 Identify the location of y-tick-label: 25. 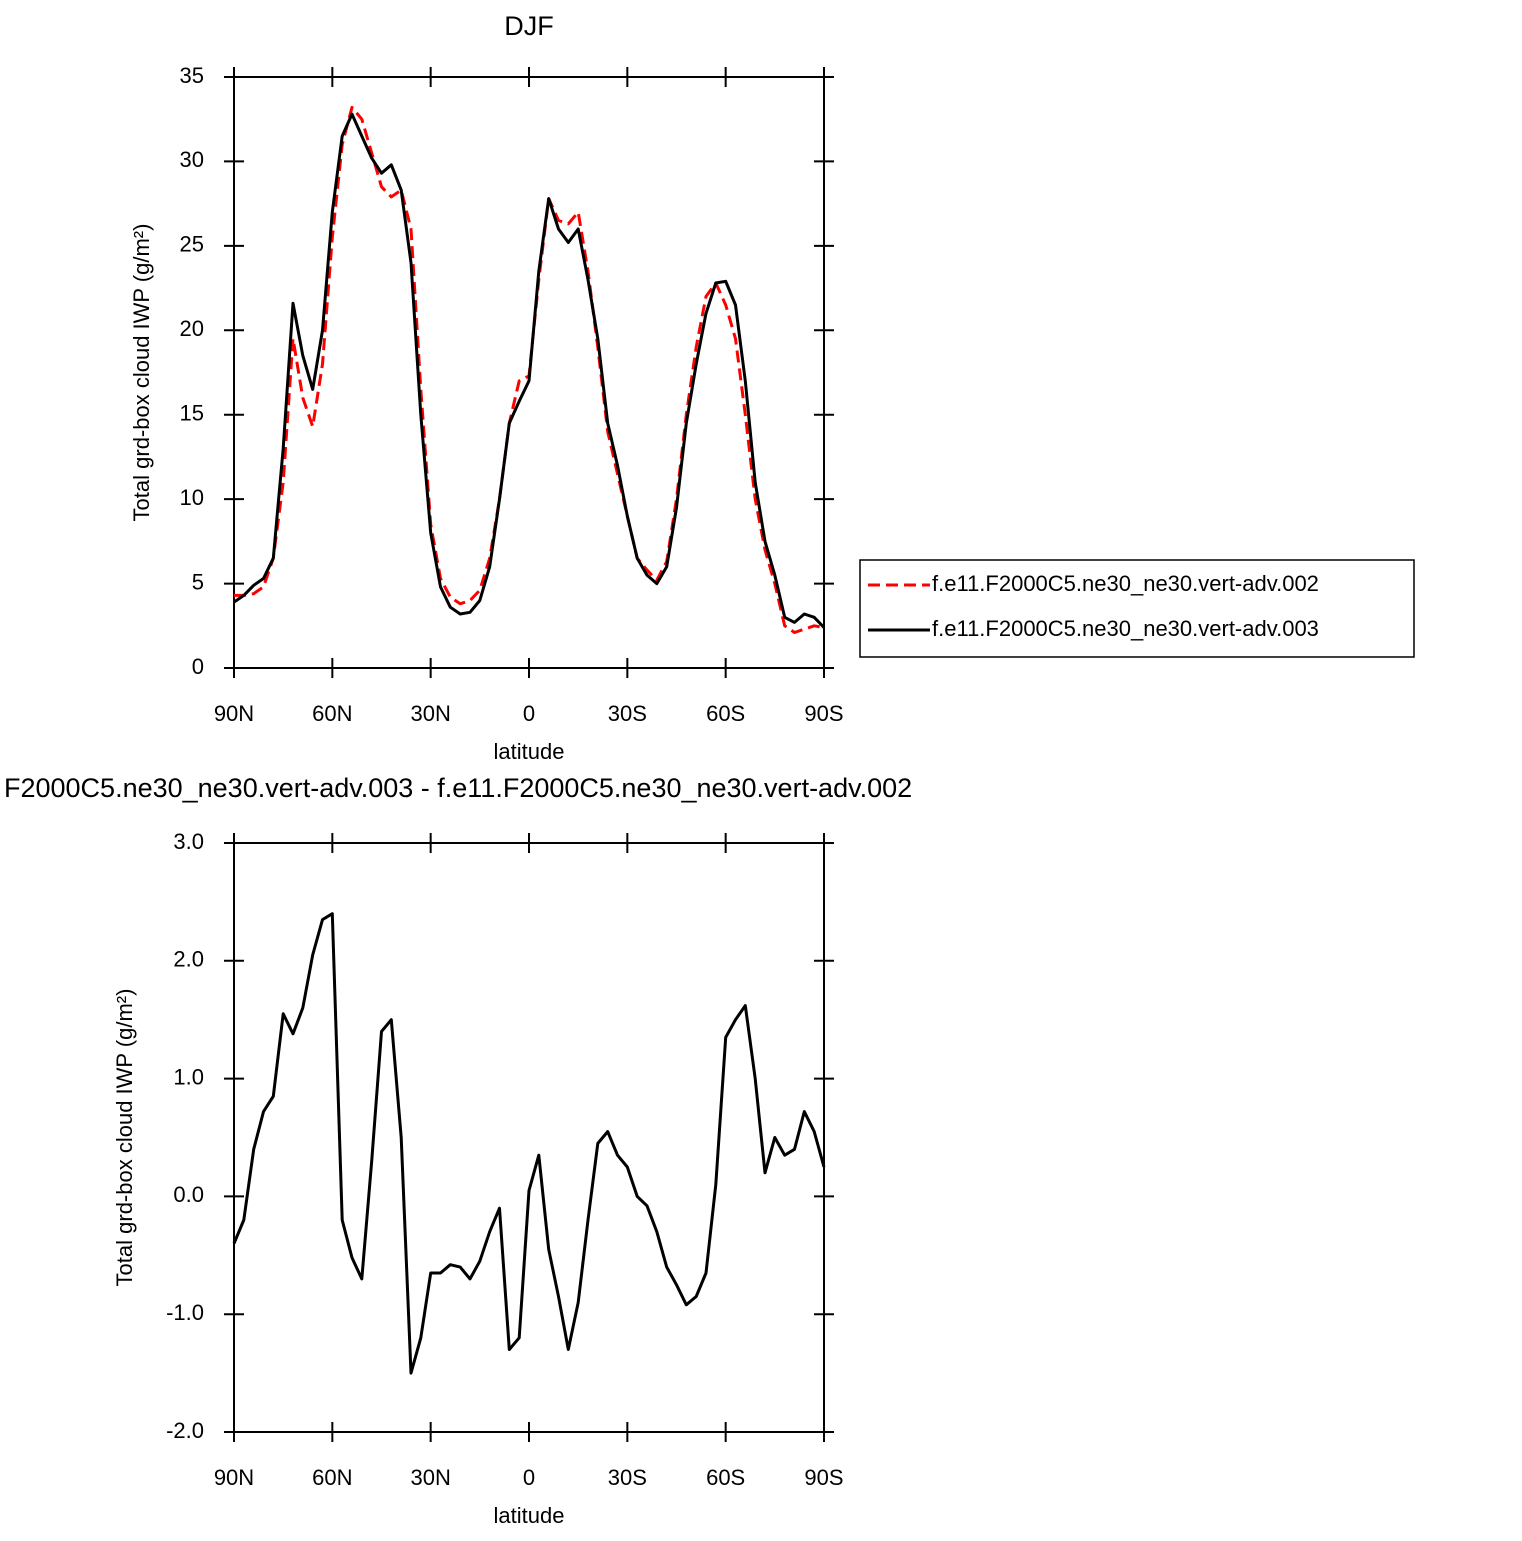
(192, 244).